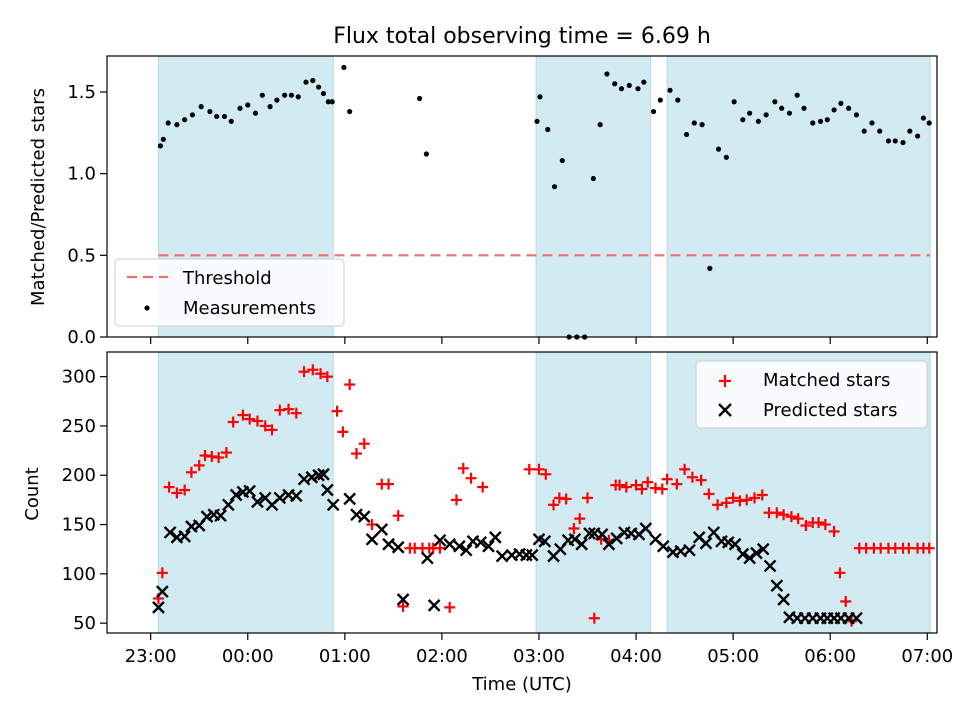 The height and width of the screenshot is (720, 960). Describe the element at coordinates (151, 656) in the screenshot. I see `x-tick-label: 23:00` at that location.